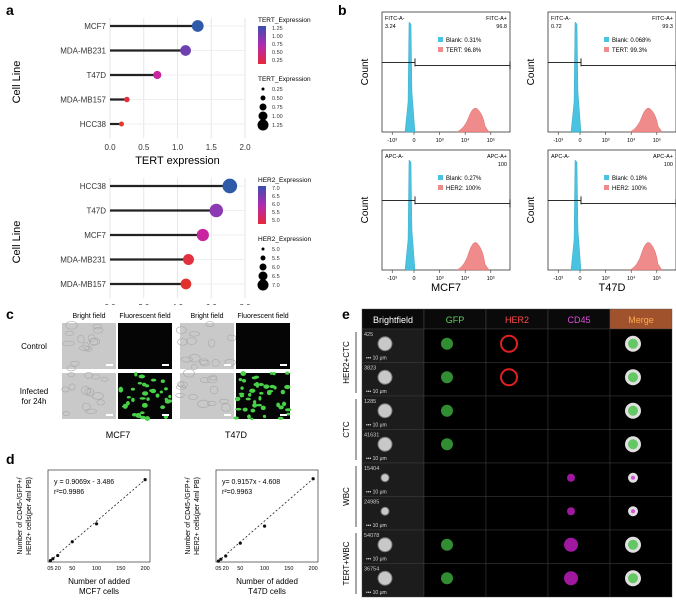  I want to click on scale-bar, so click(283, 365).